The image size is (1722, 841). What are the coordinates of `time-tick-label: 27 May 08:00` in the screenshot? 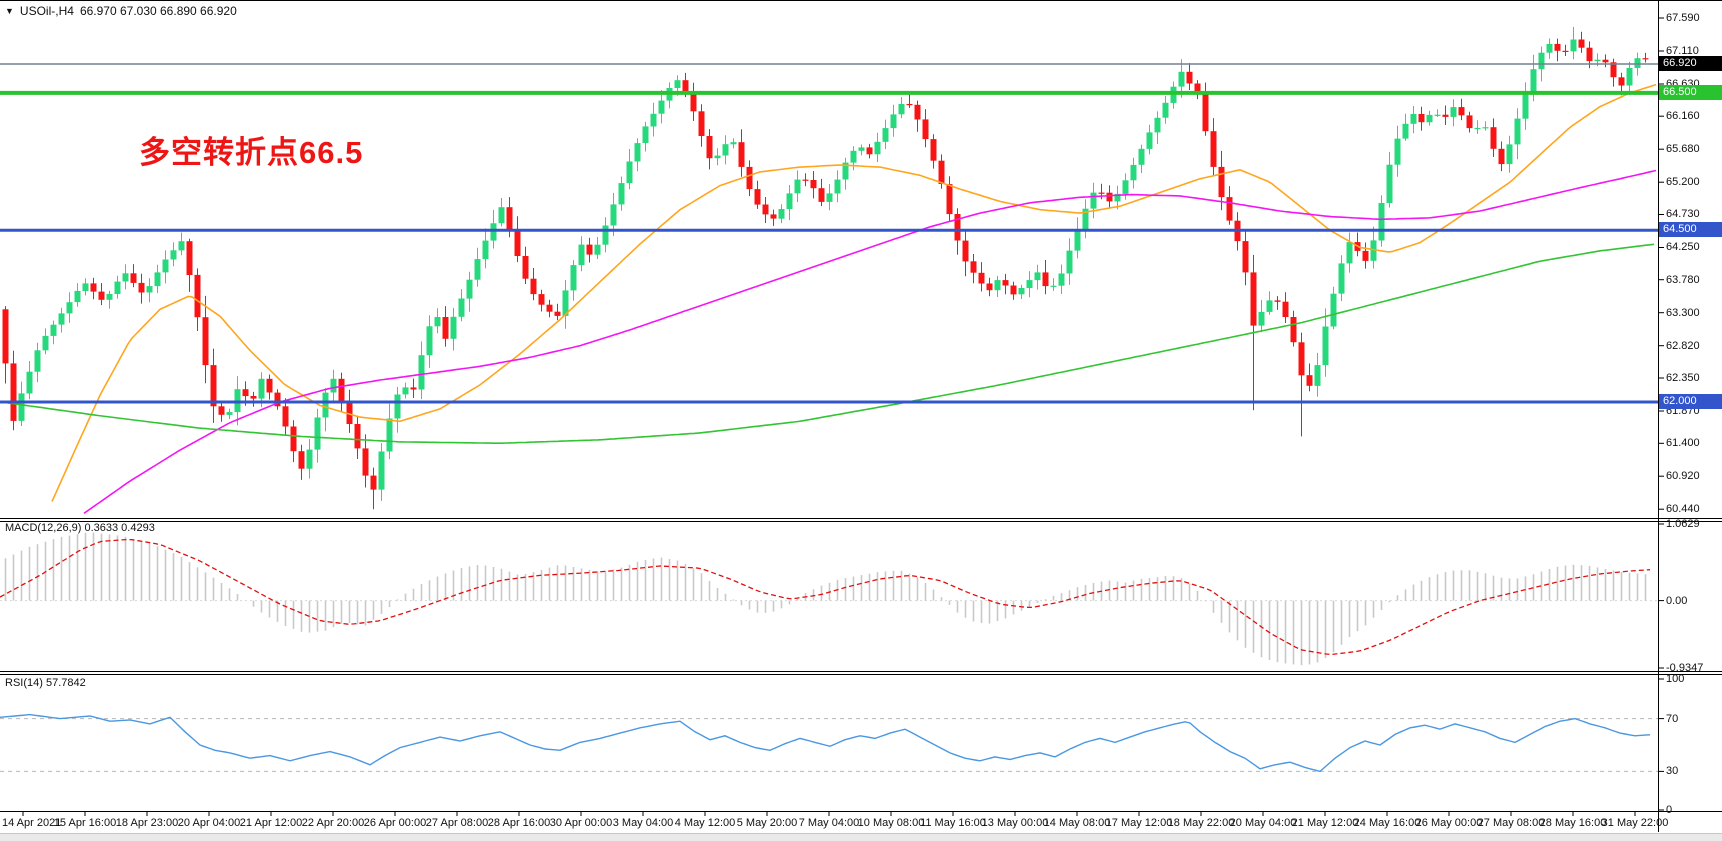 It's located at (1511, 823).